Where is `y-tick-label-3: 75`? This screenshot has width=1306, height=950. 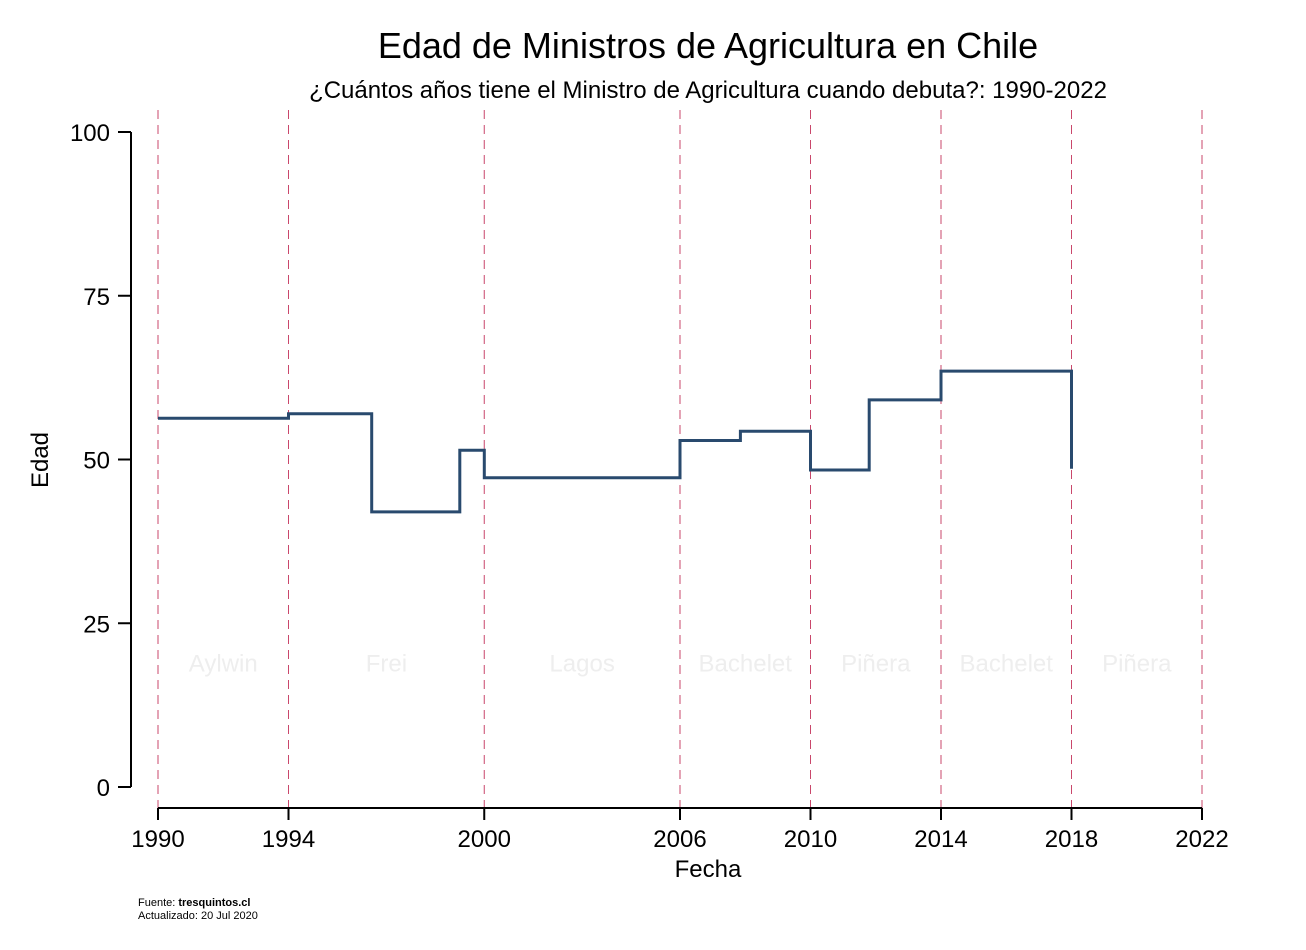 y-tick-label-3: 75 is located at coordinates (96, 297).